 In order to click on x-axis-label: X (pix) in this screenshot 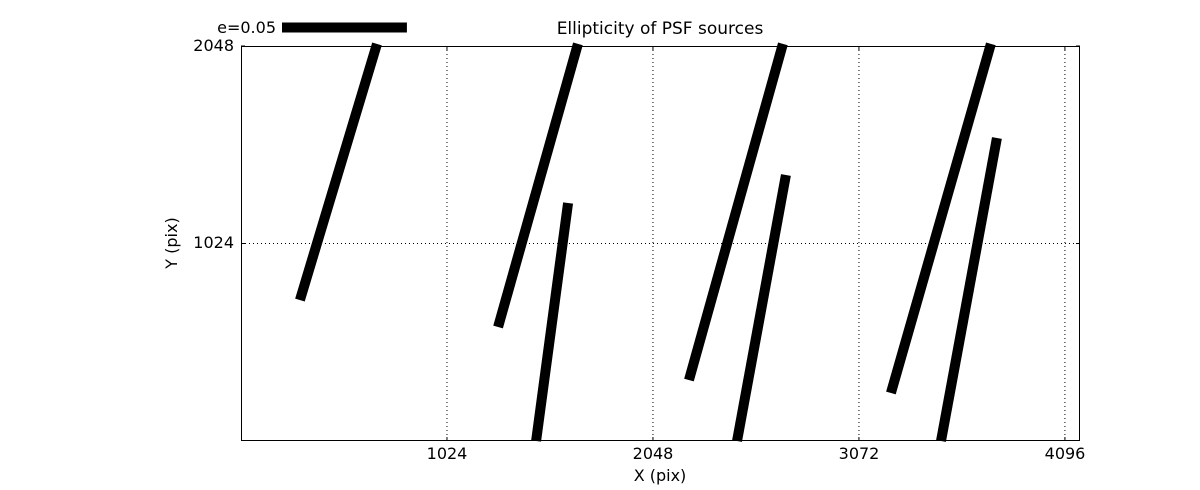, I will do `click(660, 475)`.